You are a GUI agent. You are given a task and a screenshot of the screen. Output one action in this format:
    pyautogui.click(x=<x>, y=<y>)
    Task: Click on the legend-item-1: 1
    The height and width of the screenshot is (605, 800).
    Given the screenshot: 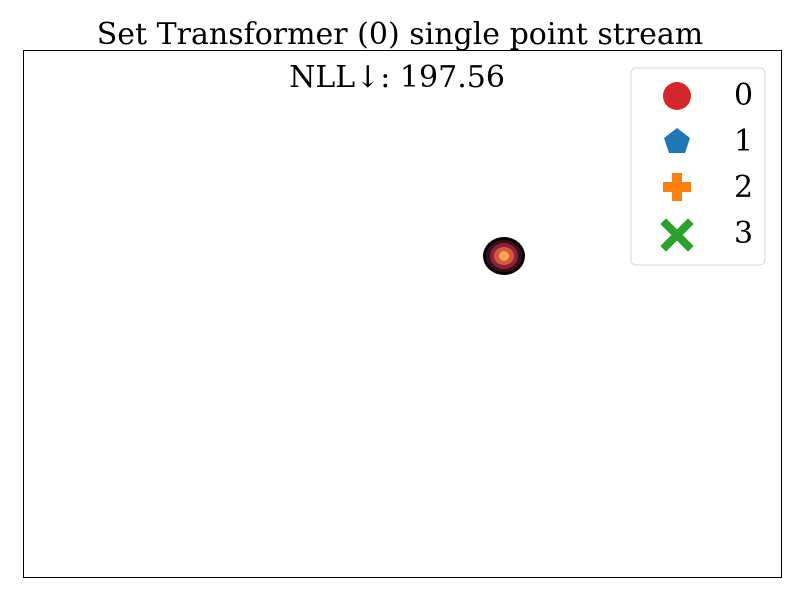 What is the action you would take?
    pyautogui.click(x=708, y=141)
    